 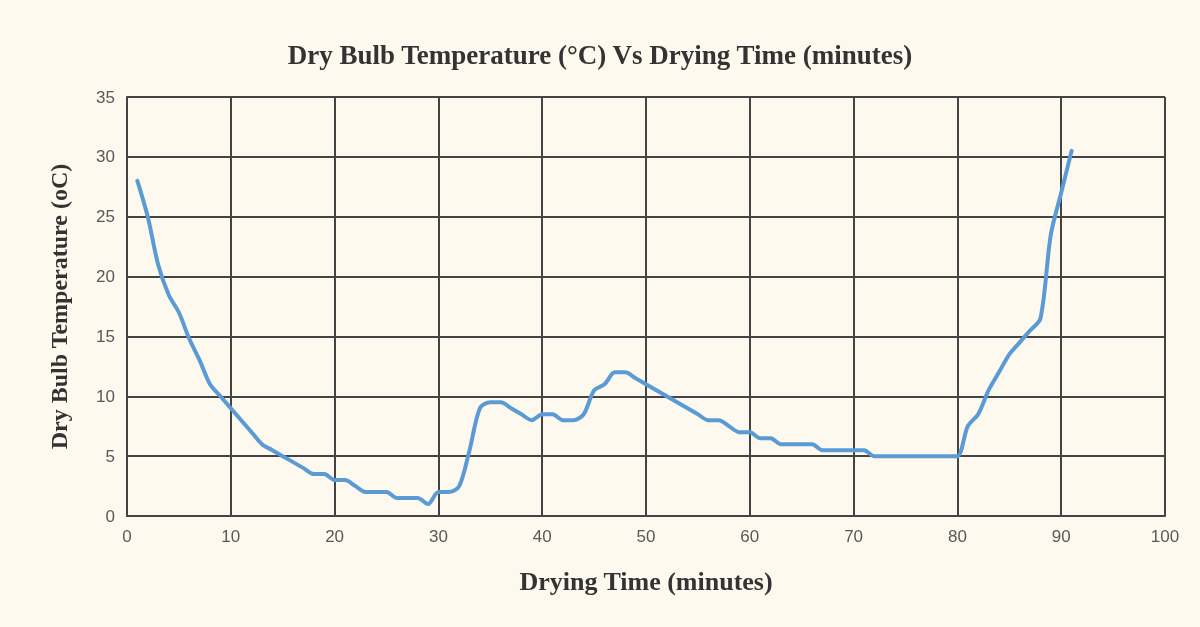 I want to click on x-tick-label: 100, so click(x=1165, y=536).